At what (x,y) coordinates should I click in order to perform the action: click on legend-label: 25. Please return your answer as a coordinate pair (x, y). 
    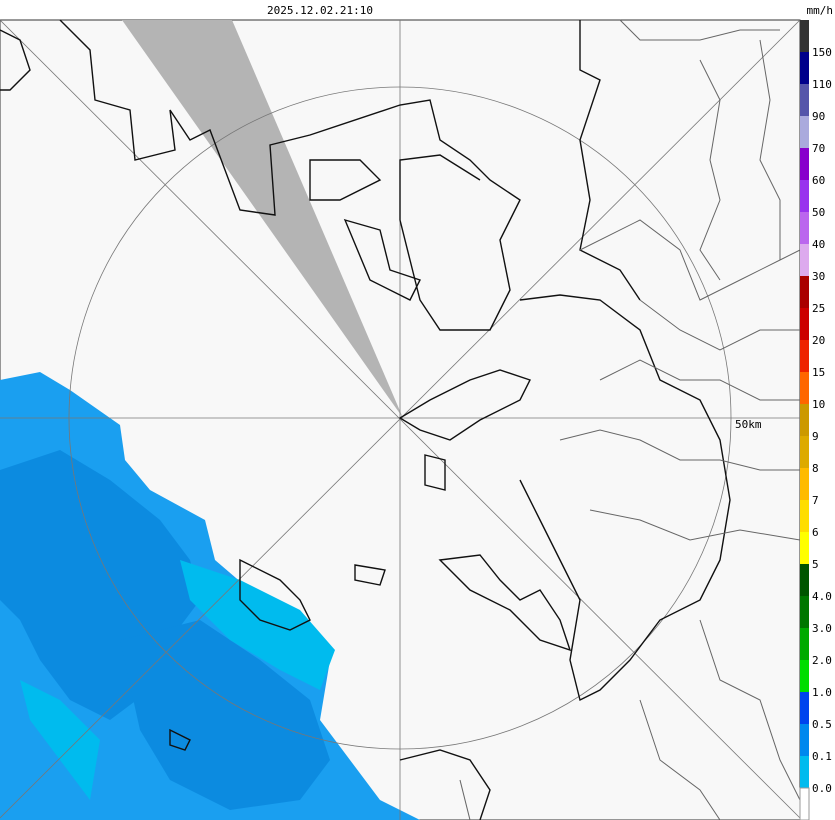
    Looking at the image, I should click on (818, 308).